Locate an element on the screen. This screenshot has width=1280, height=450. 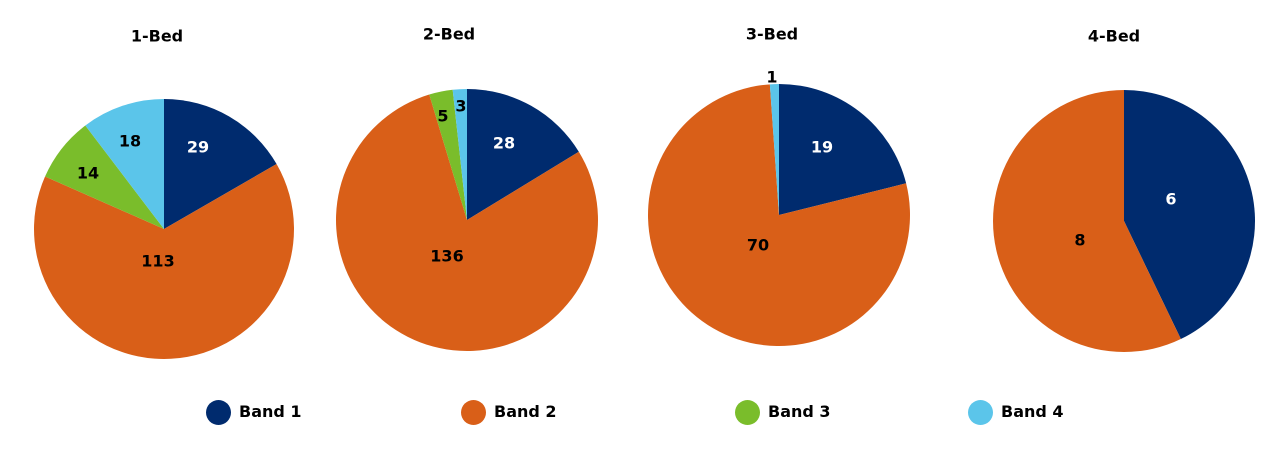
legend-label-band-3: Band 3 is located at coordinates (799, 411).